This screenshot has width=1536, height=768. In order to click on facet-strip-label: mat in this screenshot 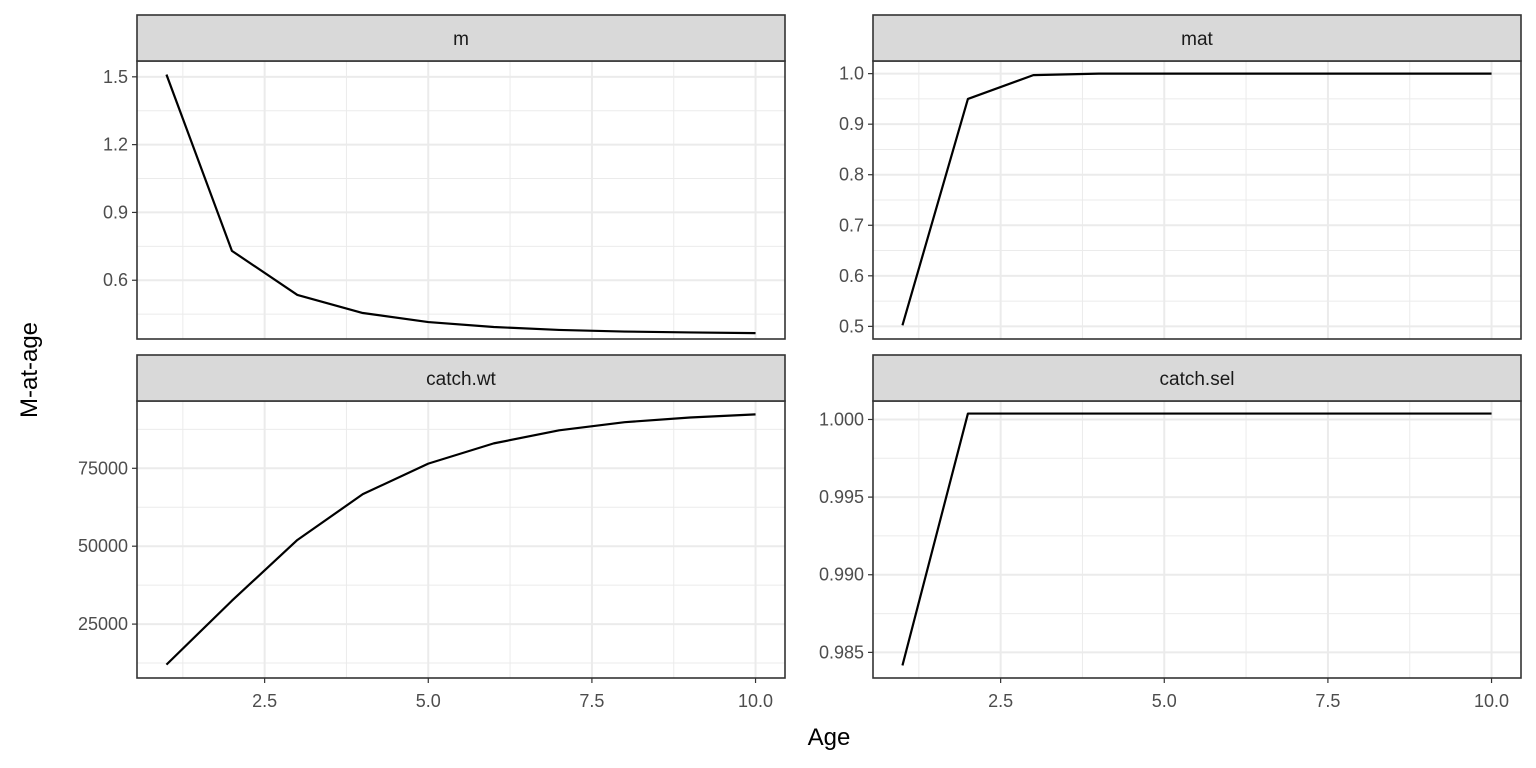, I will do `click(1197, 39)`.